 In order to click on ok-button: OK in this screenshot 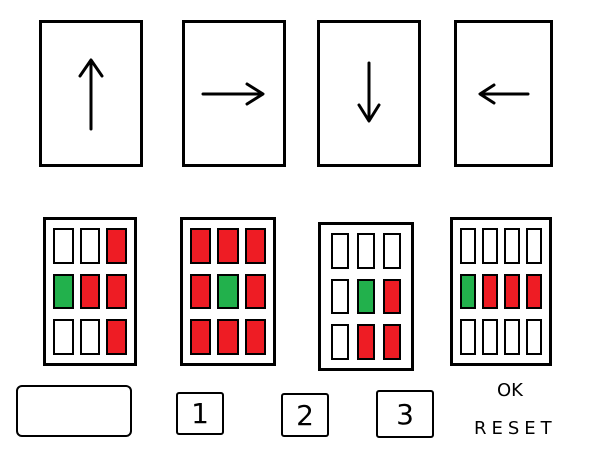, I will do `click(510, 390)`.